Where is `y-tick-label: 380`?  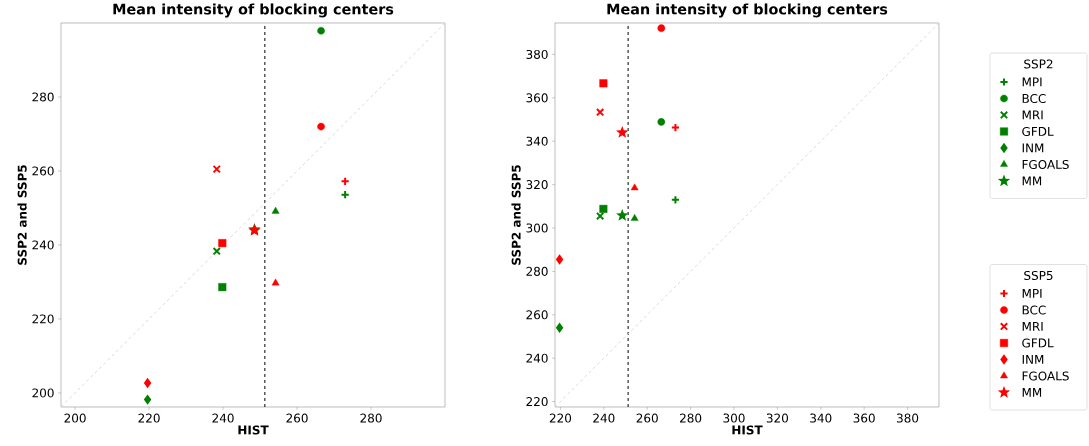
y-tick-label: 380 is located at coordinates (537, 54).